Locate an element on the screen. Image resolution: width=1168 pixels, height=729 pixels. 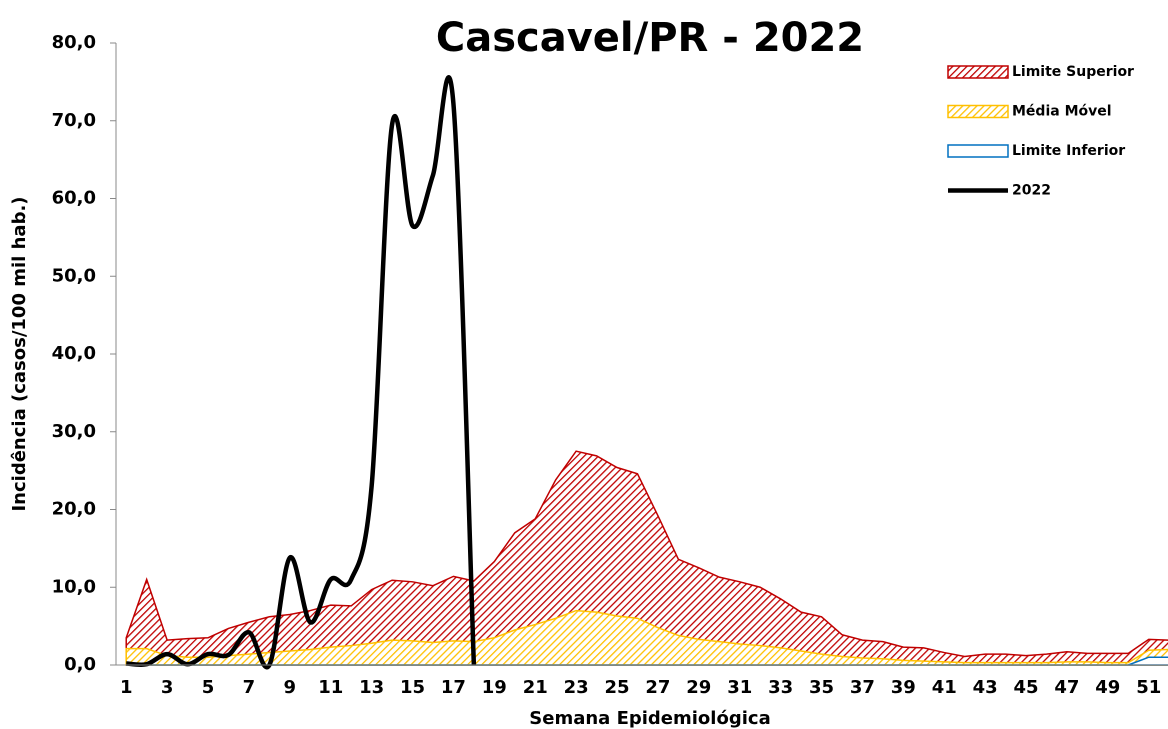
y-tick-label: 20,0 is located at coordinates (74, 509).